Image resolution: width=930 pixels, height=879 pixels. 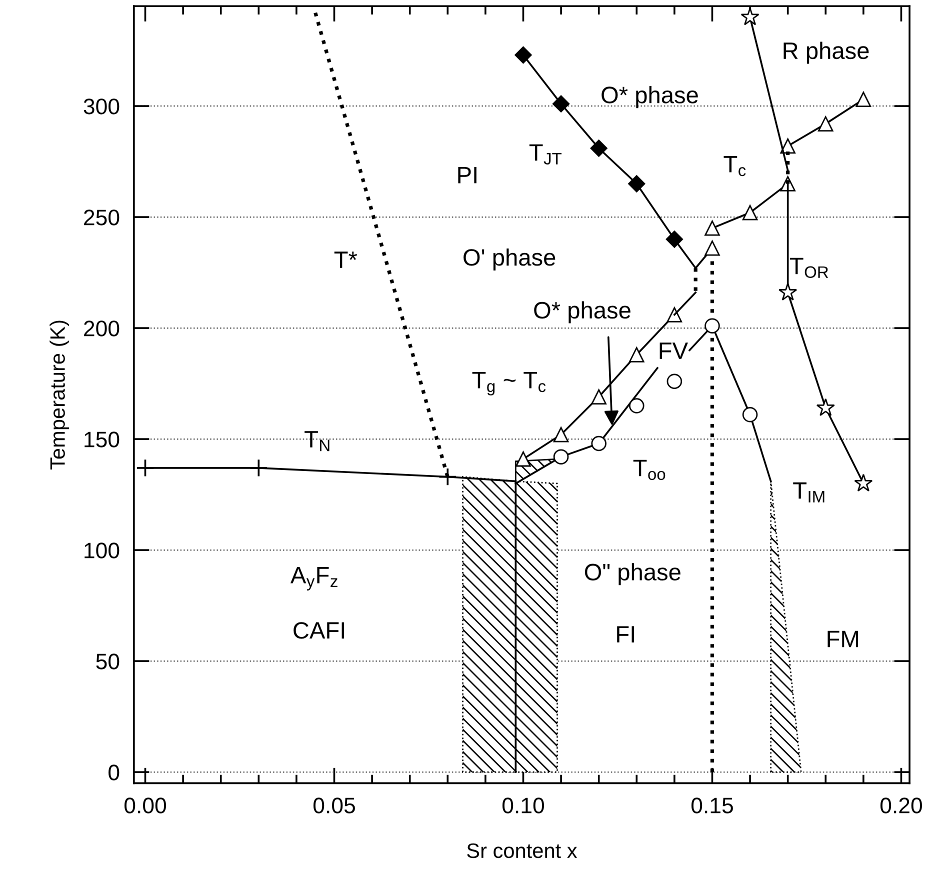 What do you see at coordinates (314, 578) in the screenshot?
I see `annotation: A$_{y}$F$_{z}$` at bounding box center [314, 578].